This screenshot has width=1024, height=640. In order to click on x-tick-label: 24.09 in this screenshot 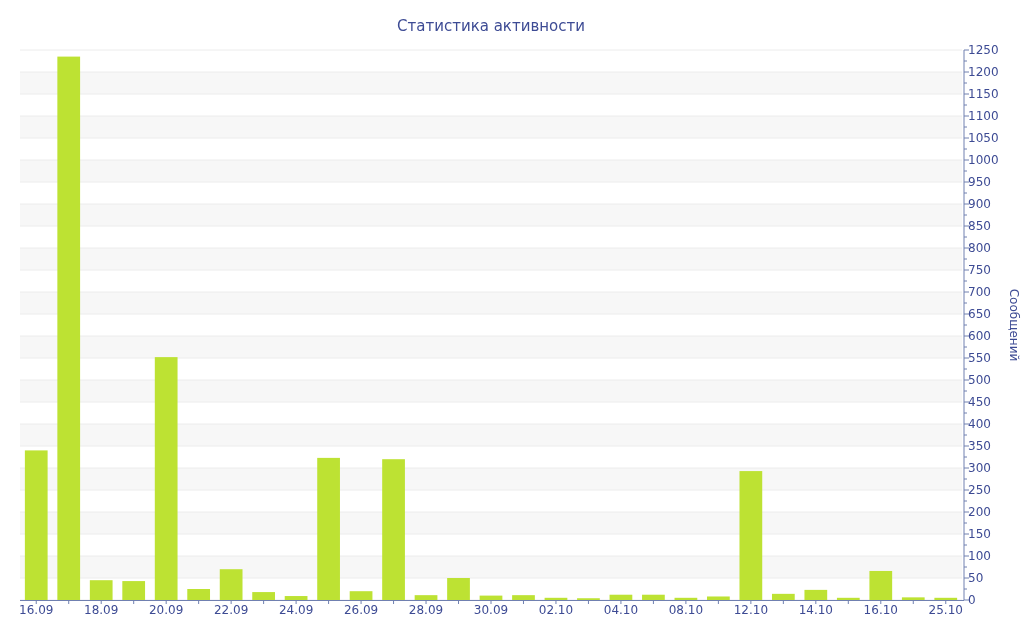, I will do `click(296, 610)`.